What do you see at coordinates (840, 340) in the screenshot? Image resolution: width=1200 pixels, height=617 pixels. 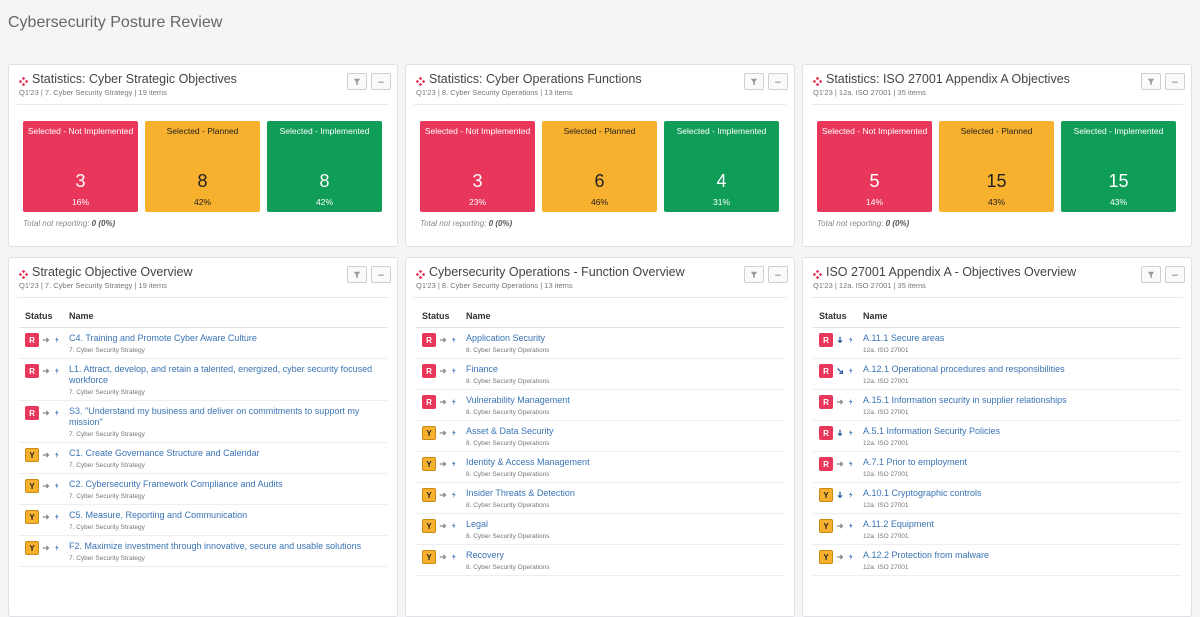 I see `arrow-down-icon` at bounding box center [840, 340].